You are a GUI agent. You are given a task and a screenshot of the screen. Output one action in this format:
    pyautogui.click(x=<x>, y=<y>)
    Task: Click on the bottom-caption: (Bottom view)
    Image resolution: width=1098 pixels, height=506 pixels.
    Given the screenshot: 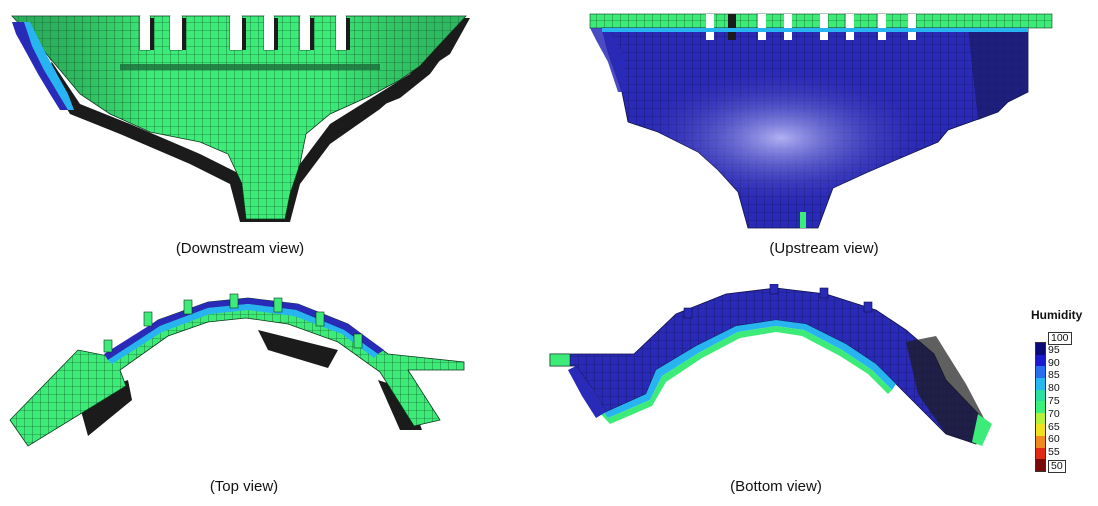 What is the action you would take?
    pyautogui.click(x=776, y=486)
    